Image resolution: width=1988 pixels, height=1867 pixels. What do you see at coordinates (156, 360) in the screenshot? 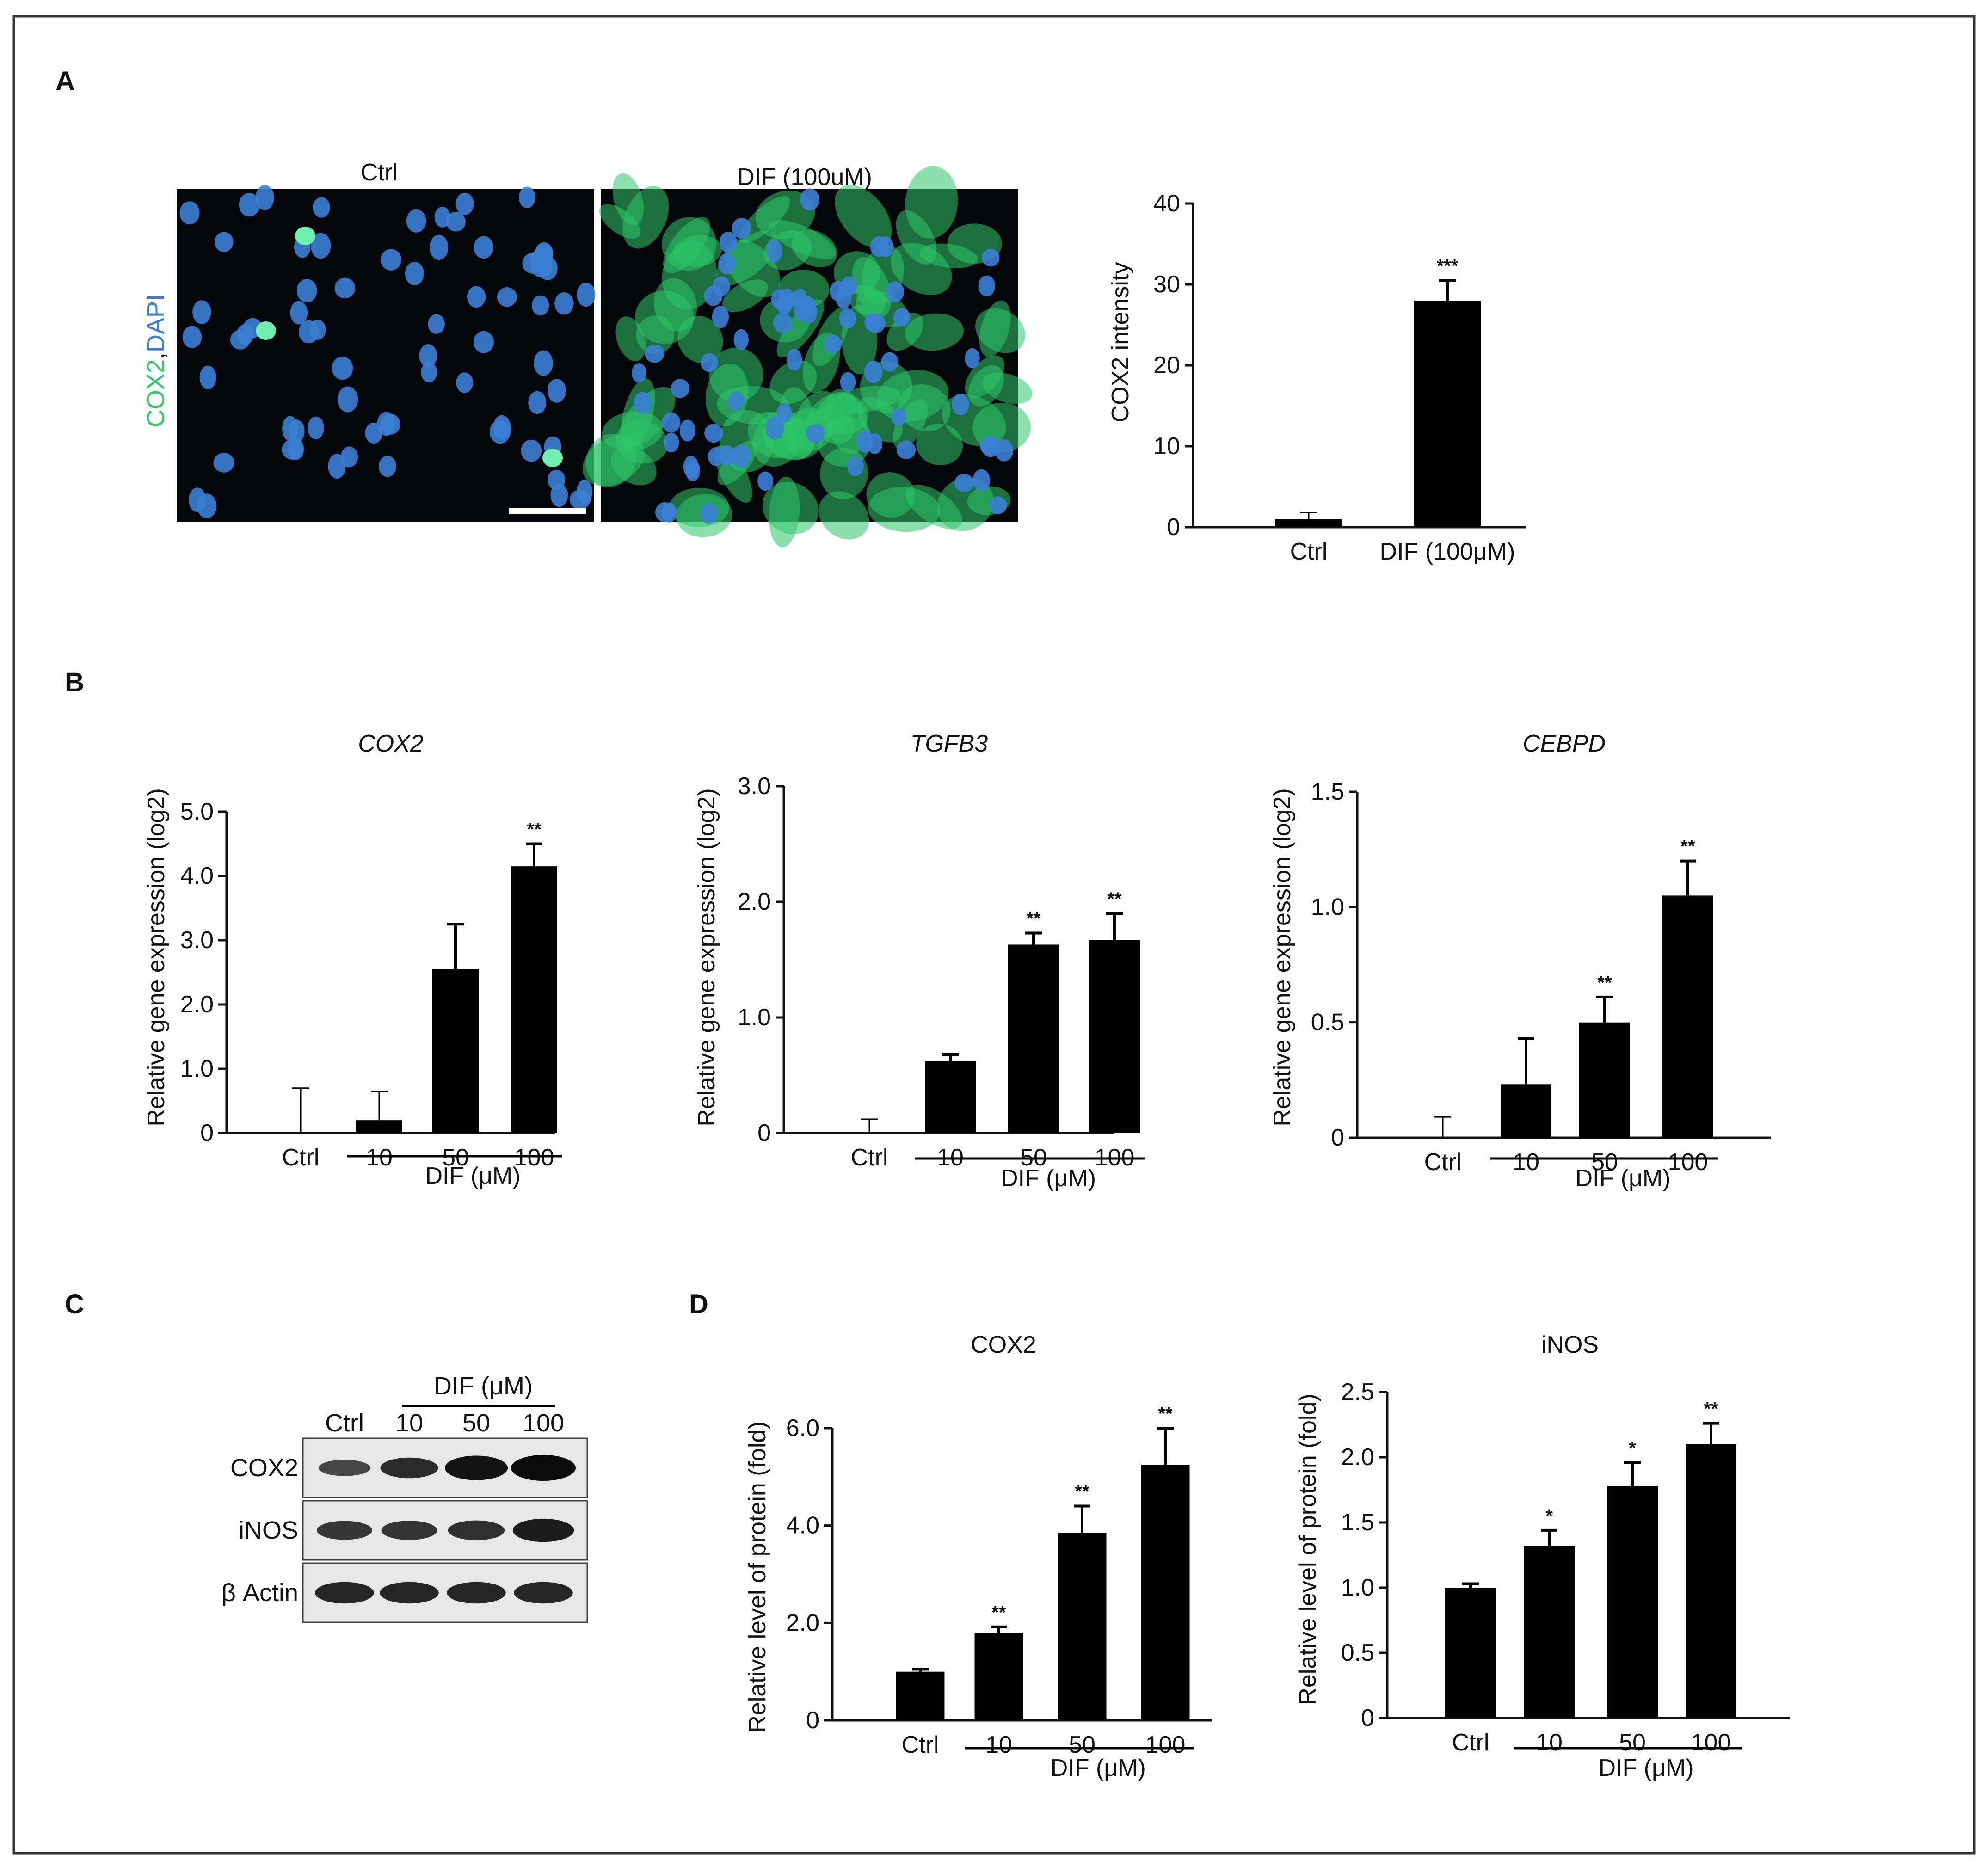
I see `micrograph-ylabel: COX2,DAPI` at bounding box center [156, 360].